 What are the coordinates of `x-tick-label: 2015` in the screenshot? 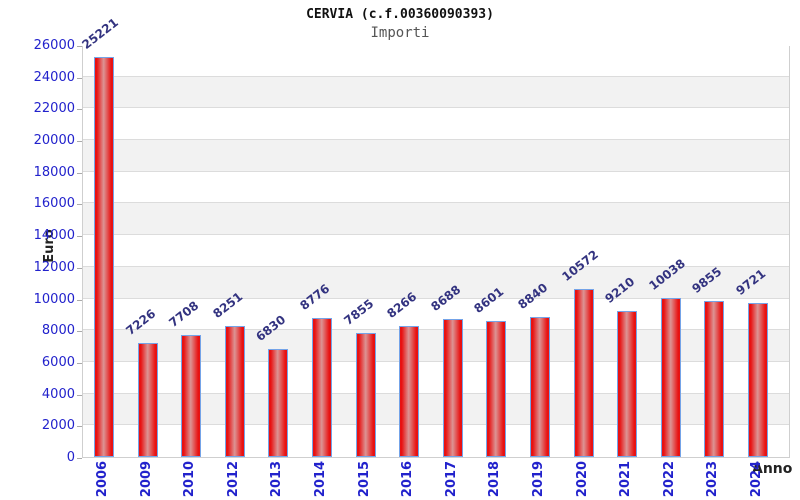 It's located at (364, 479).